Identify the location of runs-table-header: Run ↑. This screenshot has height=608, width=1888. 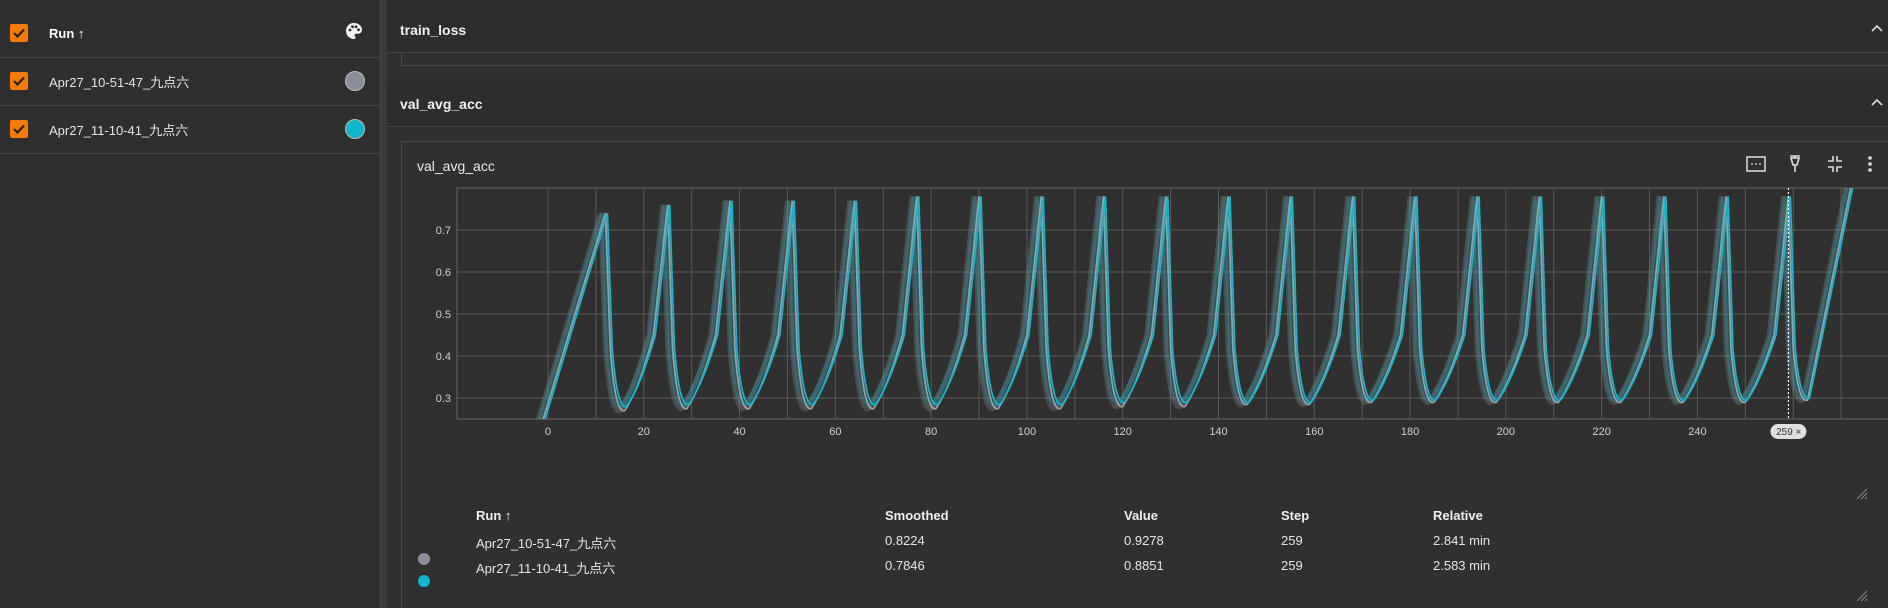
(190, 33).